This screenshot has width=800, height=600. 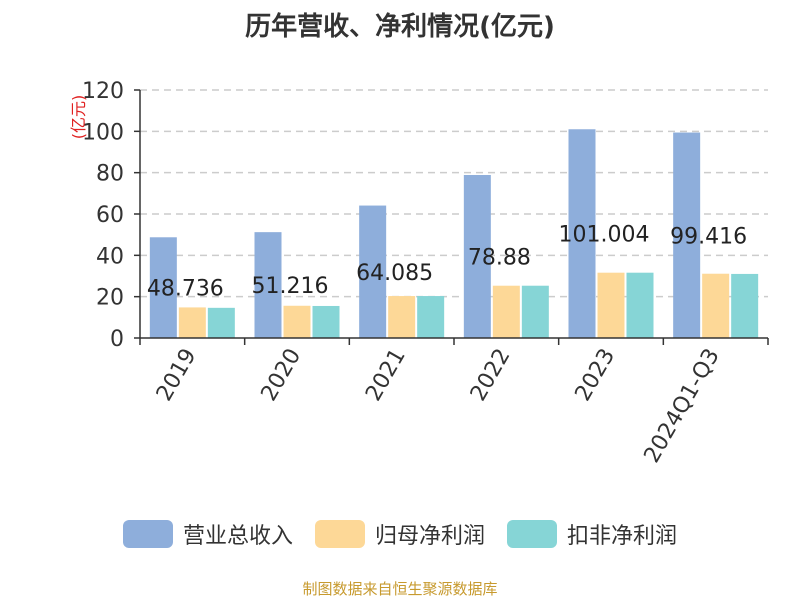 What do you see at coordinates (237, 536) in the screenshot?
I see `legend-label: 营业总收入` at bounding box center [237, 536].